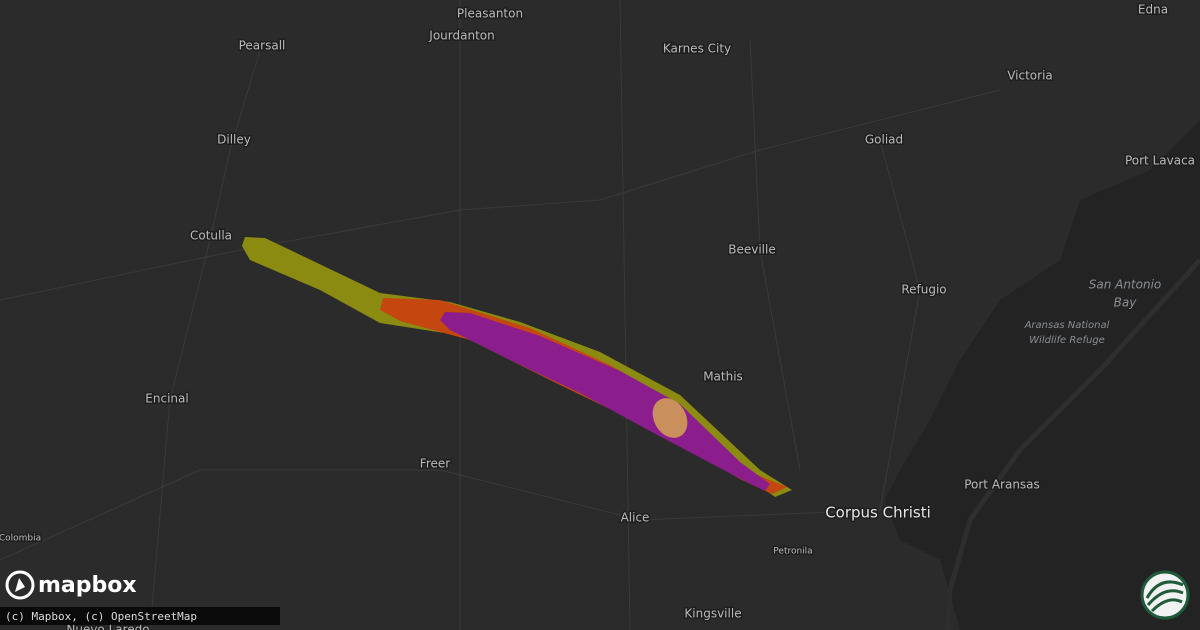  I want to click on place-label: Karnes City, so click(697, 49).